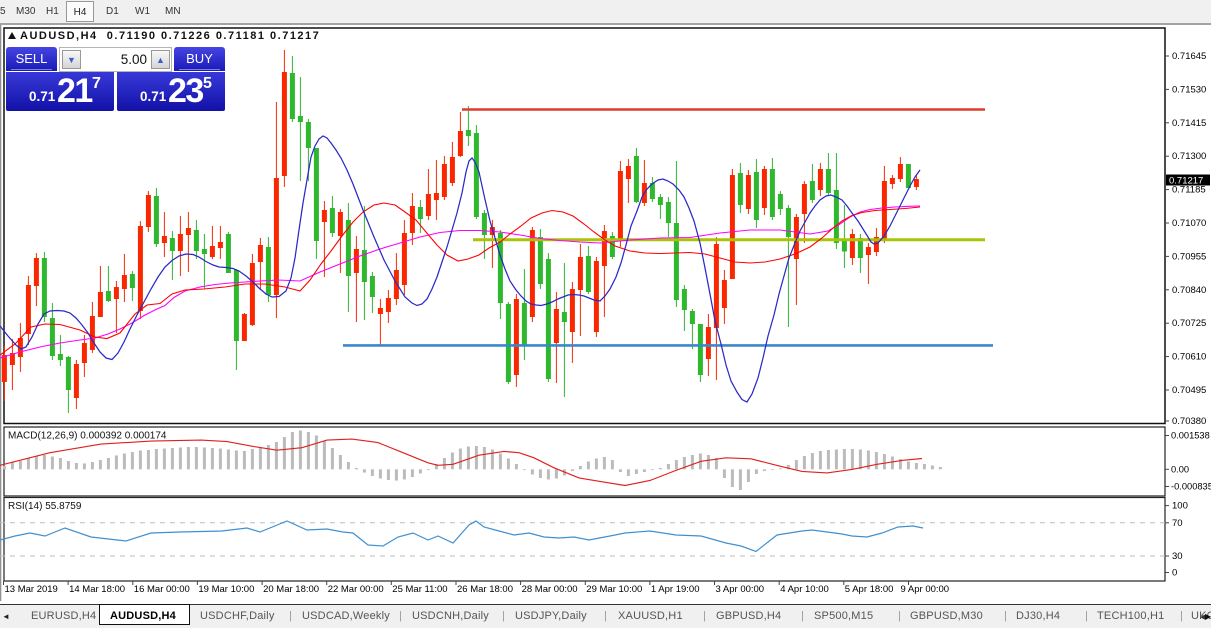 This screenshot has width=1211, height=628. What do you see at coordinates (419, 589) in the screenshot?
I see `svg-text: 25 Mar 11:00` at bounding box center [419, 589].